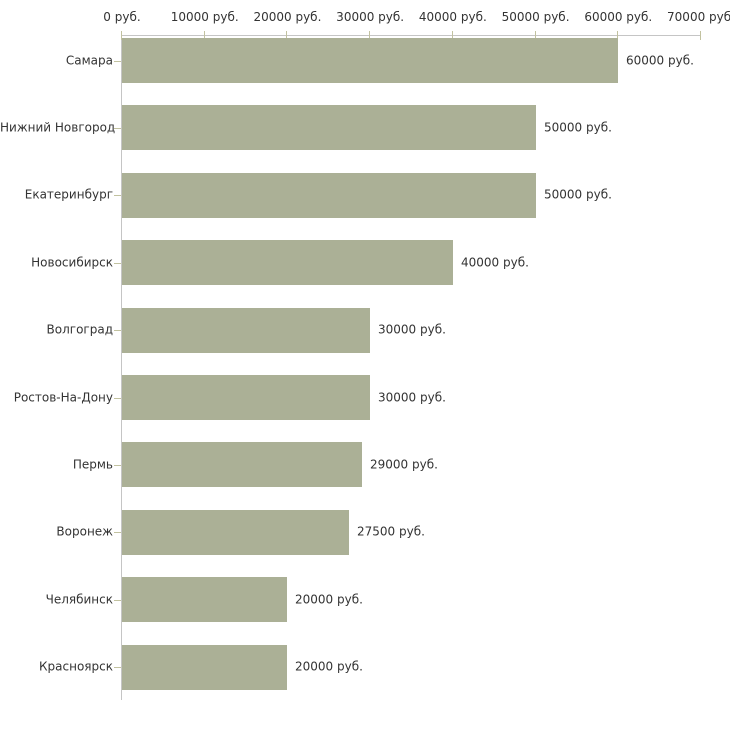  Describe the element at coordinates (92, 464) in the screenshot. I see `category-label: Пермь` at that location.